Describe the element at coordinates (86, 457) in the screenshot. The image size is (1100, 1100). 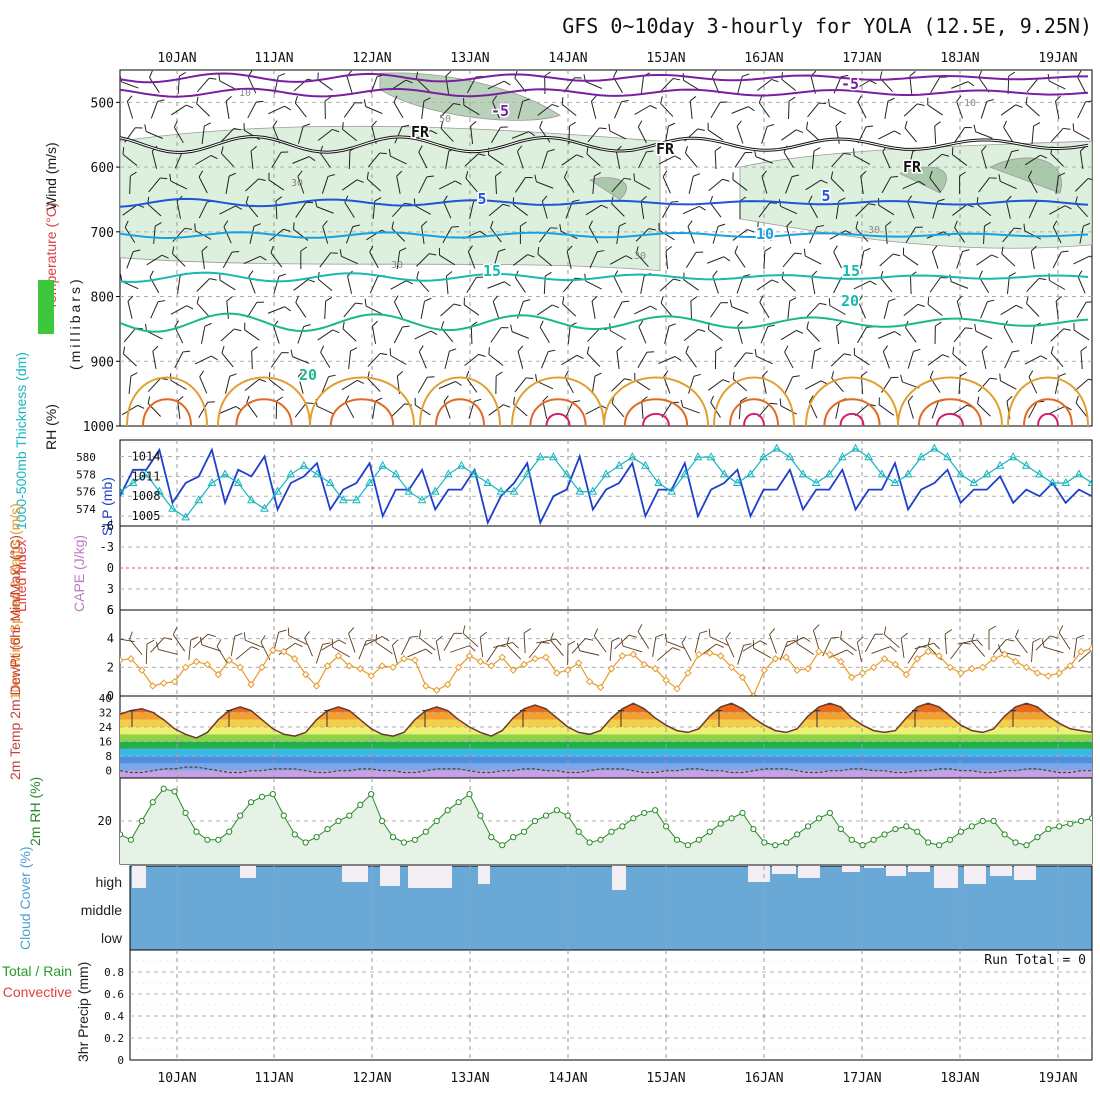
I see `thickness-tick-label: 580` at that location.